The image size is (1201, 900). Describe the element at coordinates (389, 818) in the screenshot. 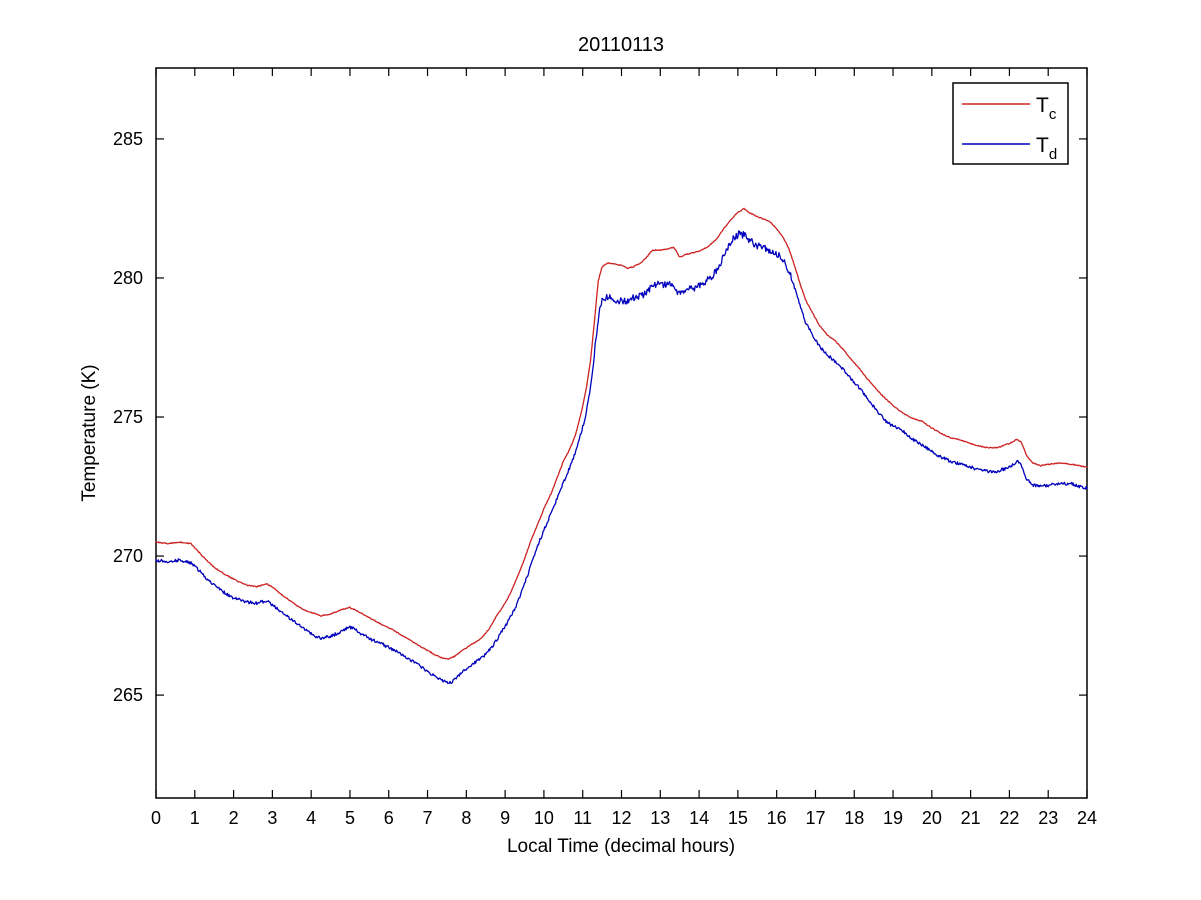

I see `x-tick-label: 6` at that location.